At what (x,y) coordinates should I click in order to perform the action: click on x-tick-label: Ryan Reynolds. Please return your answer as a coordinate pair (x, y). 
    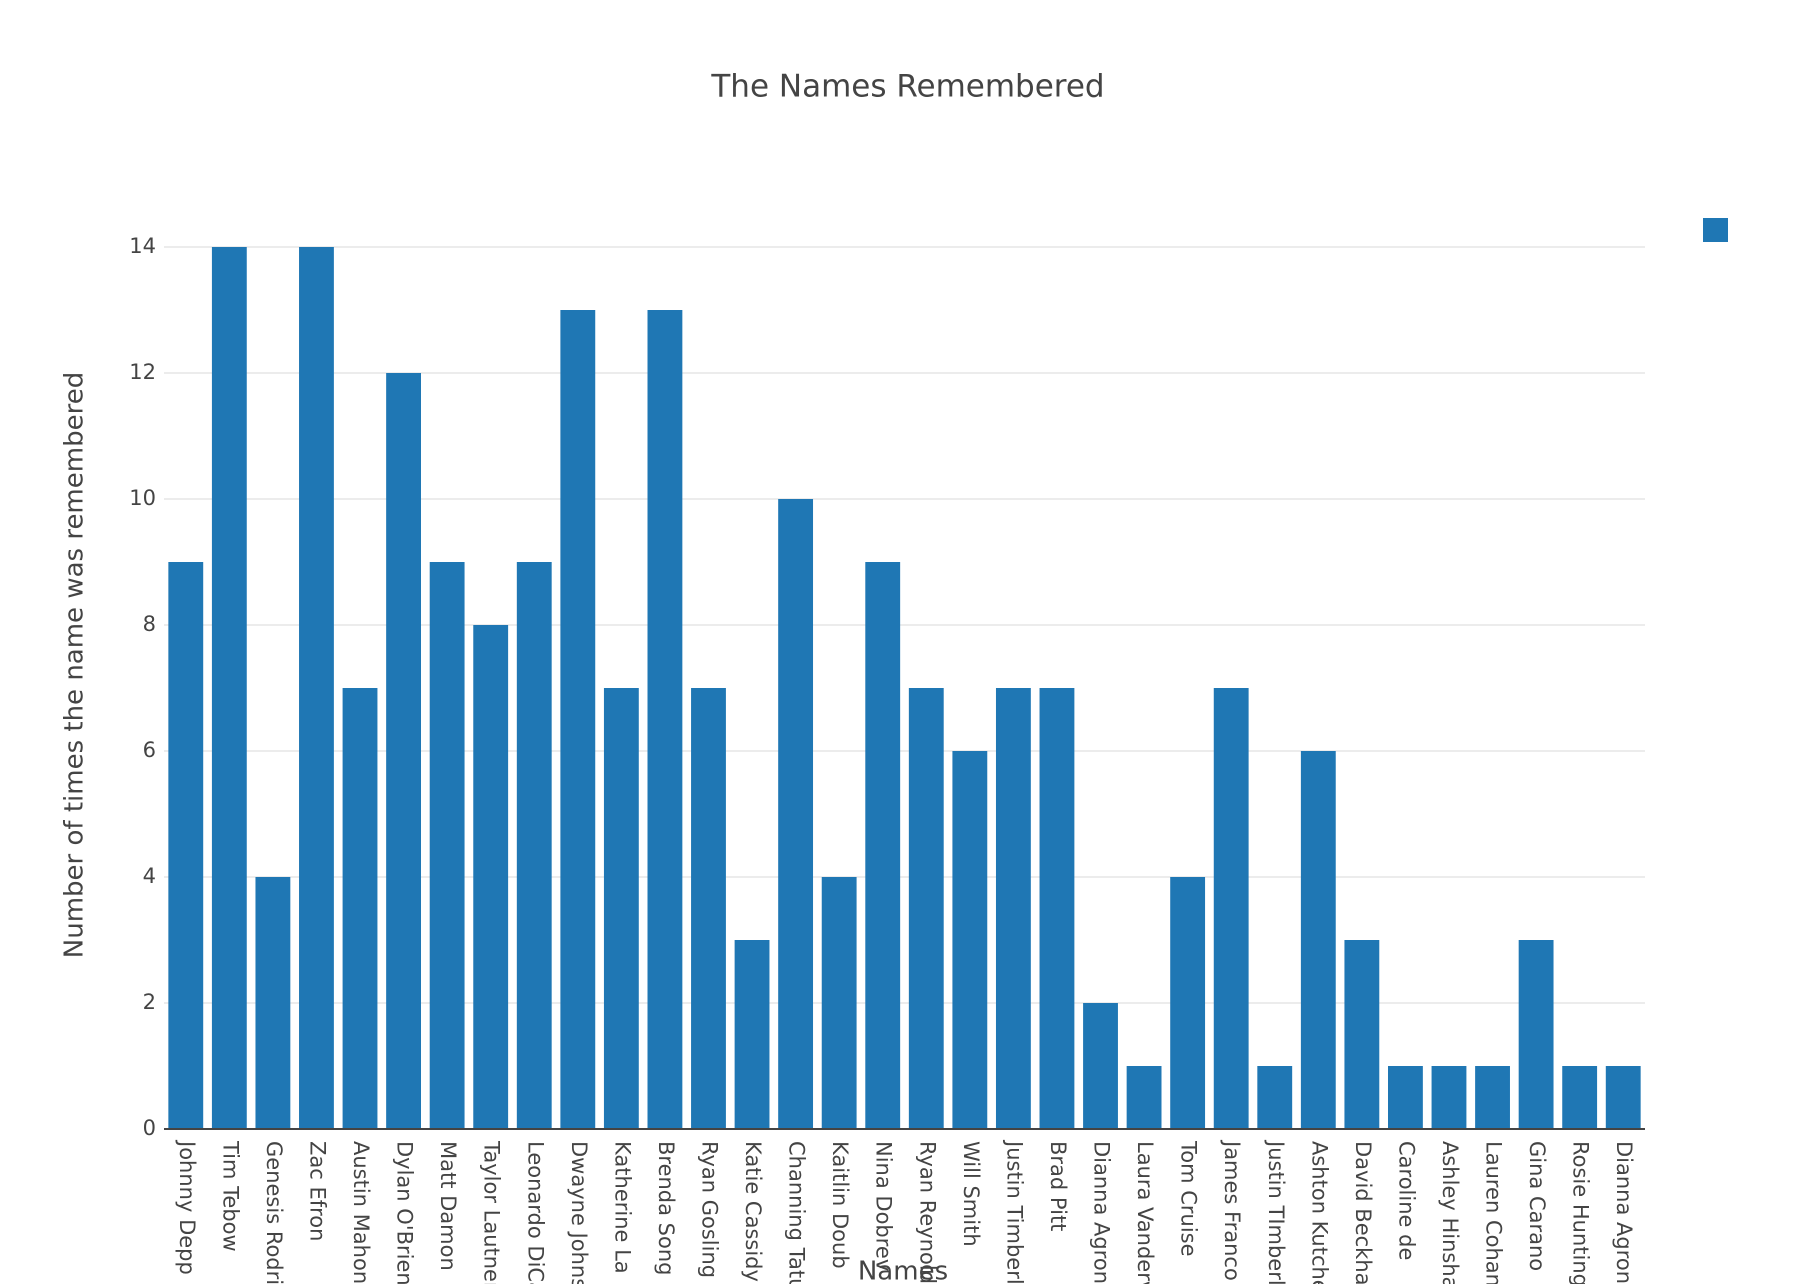
    Looking at the image, I should click on (927, 1212).